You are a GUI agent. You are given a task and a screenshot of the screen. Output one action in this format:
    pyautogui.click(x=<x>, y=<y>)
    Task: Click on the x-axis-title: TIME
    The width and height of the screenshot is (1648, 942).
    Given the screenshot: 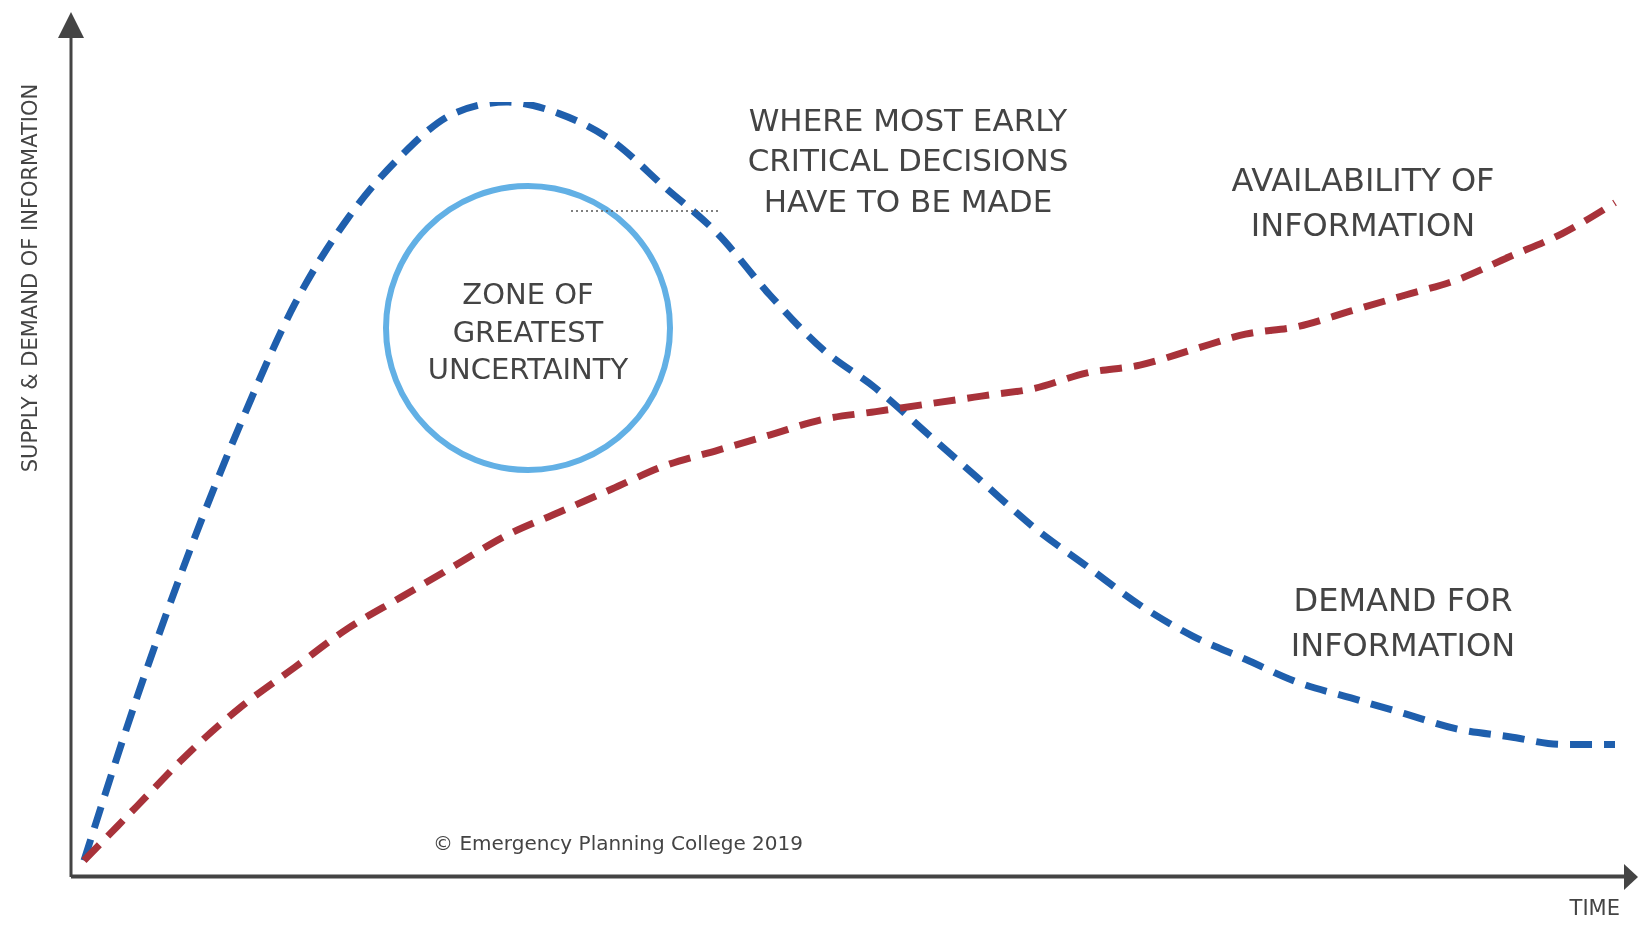 What is the action you would take?
    pyautogui.click(x=1594, y=908)
    